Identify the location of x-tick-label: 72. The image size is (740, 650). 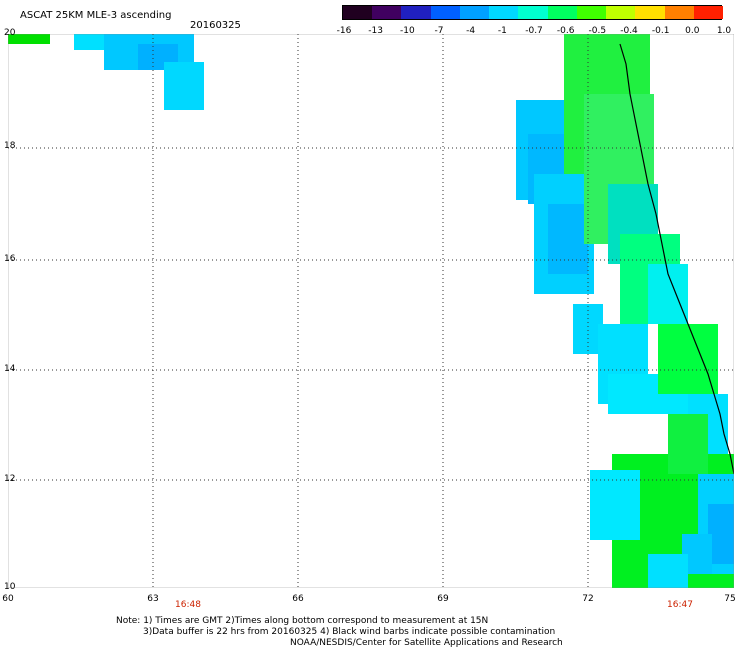
(588, 599).